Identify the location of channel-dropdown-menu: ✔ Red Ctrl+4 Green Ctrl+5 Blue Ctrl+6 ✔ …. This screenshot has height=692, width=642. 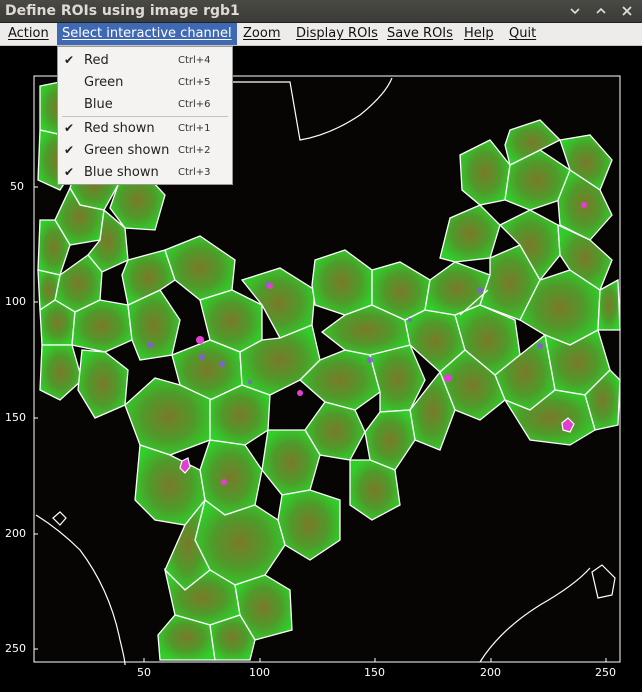
(145, 115).